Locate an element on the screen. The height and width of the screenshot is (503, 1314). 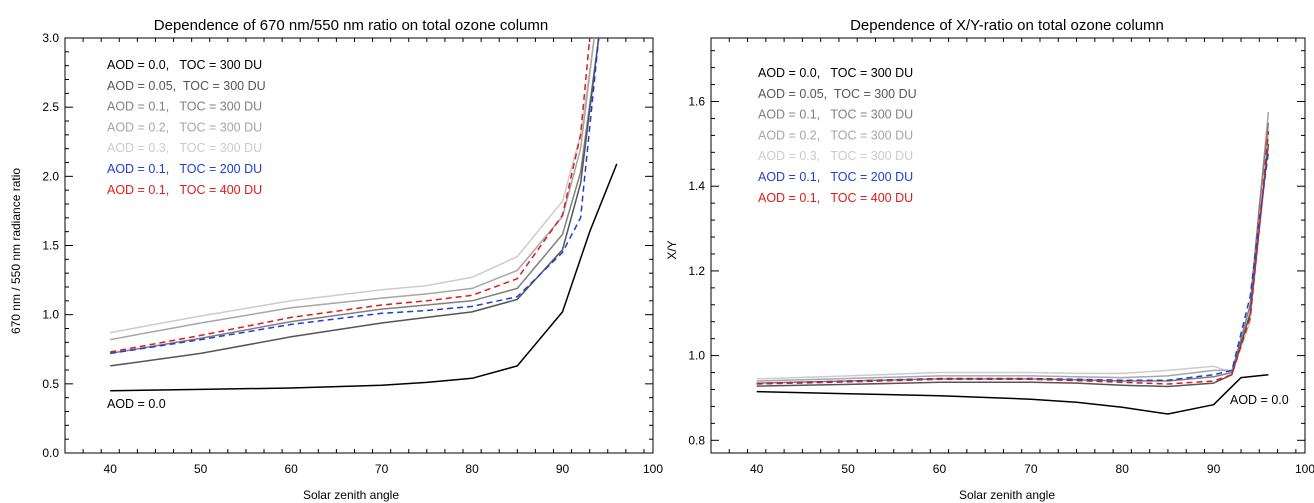
y-tick-label: 1.6 is located at coordinates (696, 102).